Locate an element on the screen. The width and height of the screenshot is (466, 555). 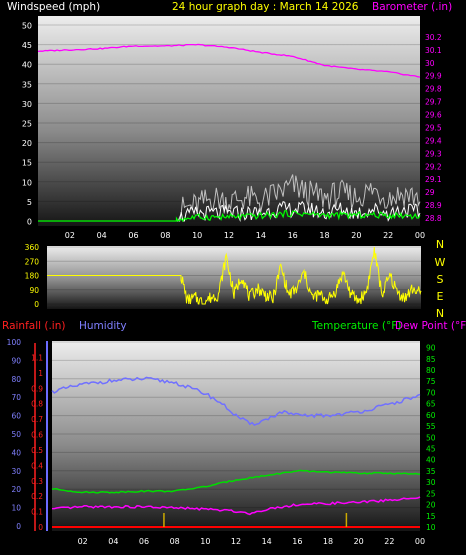
barometer-axis-title: Barometer (.in) is located at coordinates (412, 7).